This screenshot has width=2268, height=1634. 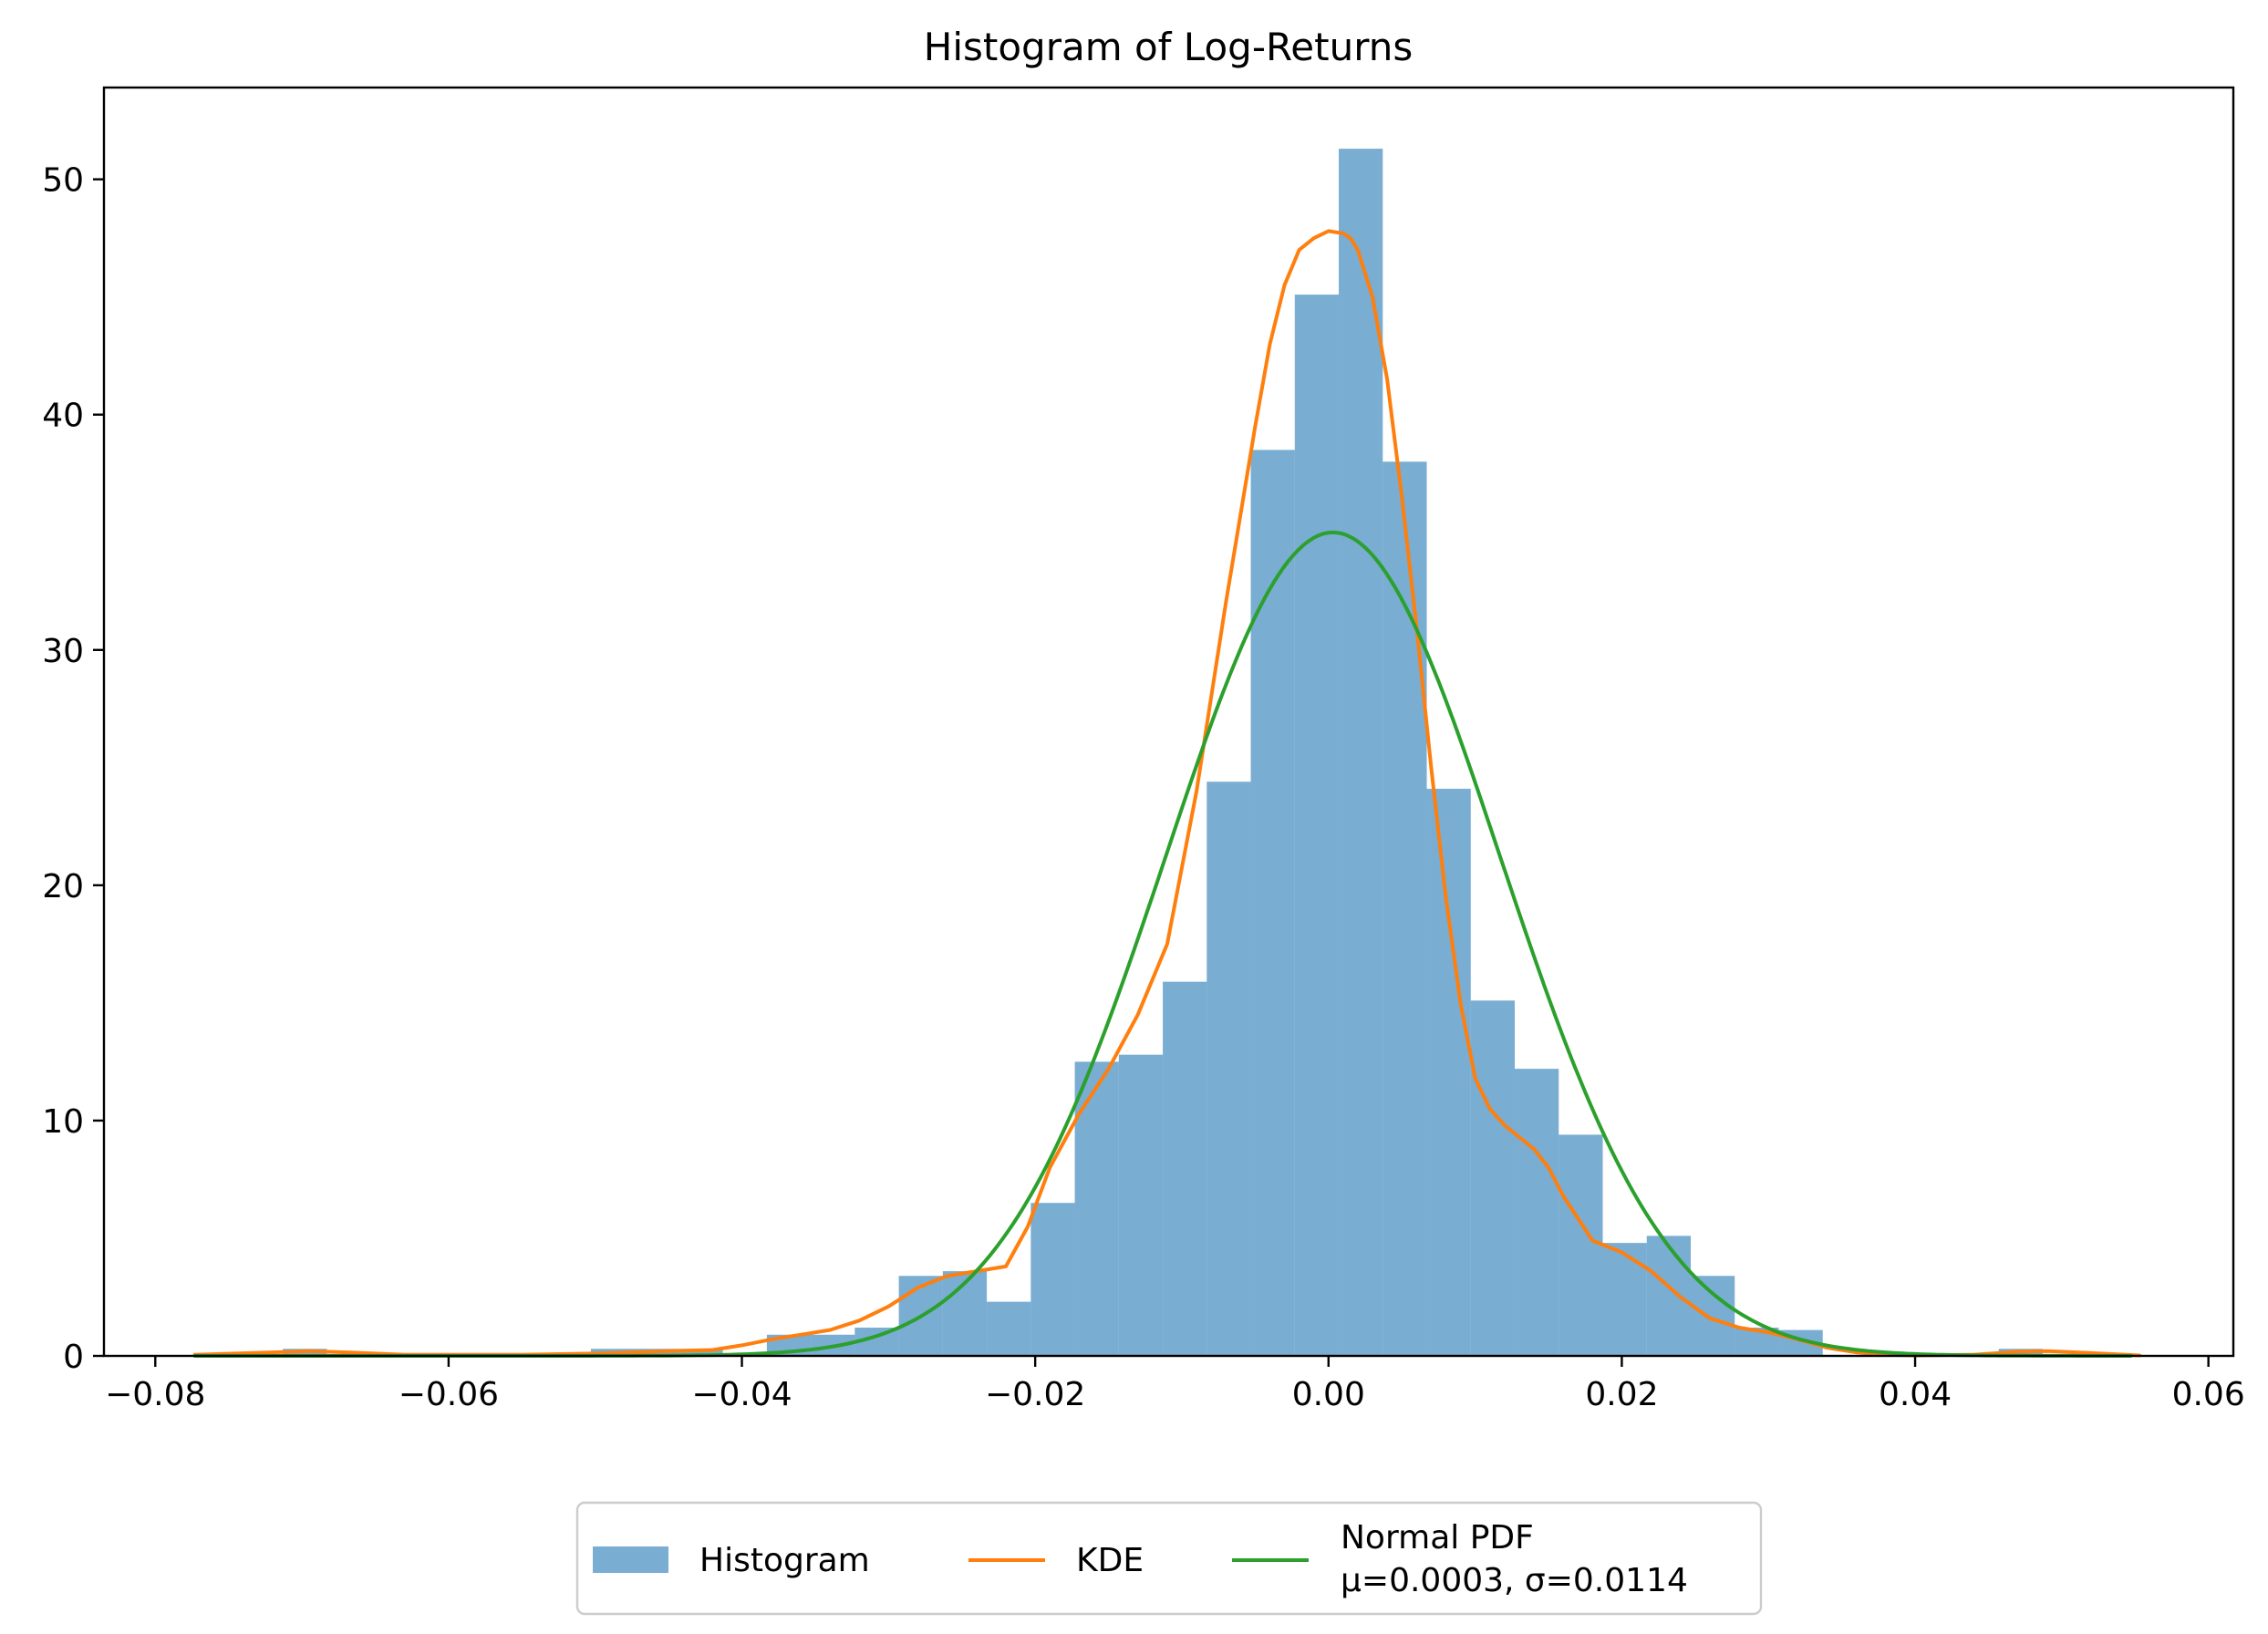 I want to click on x-axis: −0.08 −0.06 −0.04 −0.02 0.00 0.02 0.04 0.06, so click(x=1175, y=1384).